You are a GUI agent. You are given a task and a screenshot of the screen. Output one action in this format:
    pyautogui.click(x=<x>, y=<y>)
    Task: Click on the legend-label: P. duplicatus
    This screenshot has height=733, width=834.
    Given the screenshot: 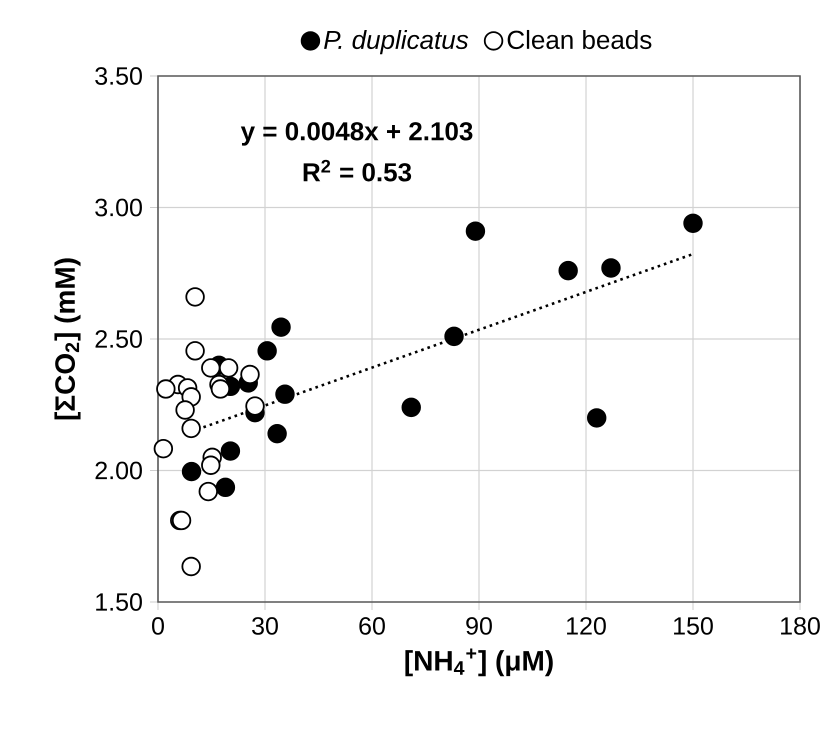 What is the action you would take?
    pyautogui.click(x=396, y=42)
    